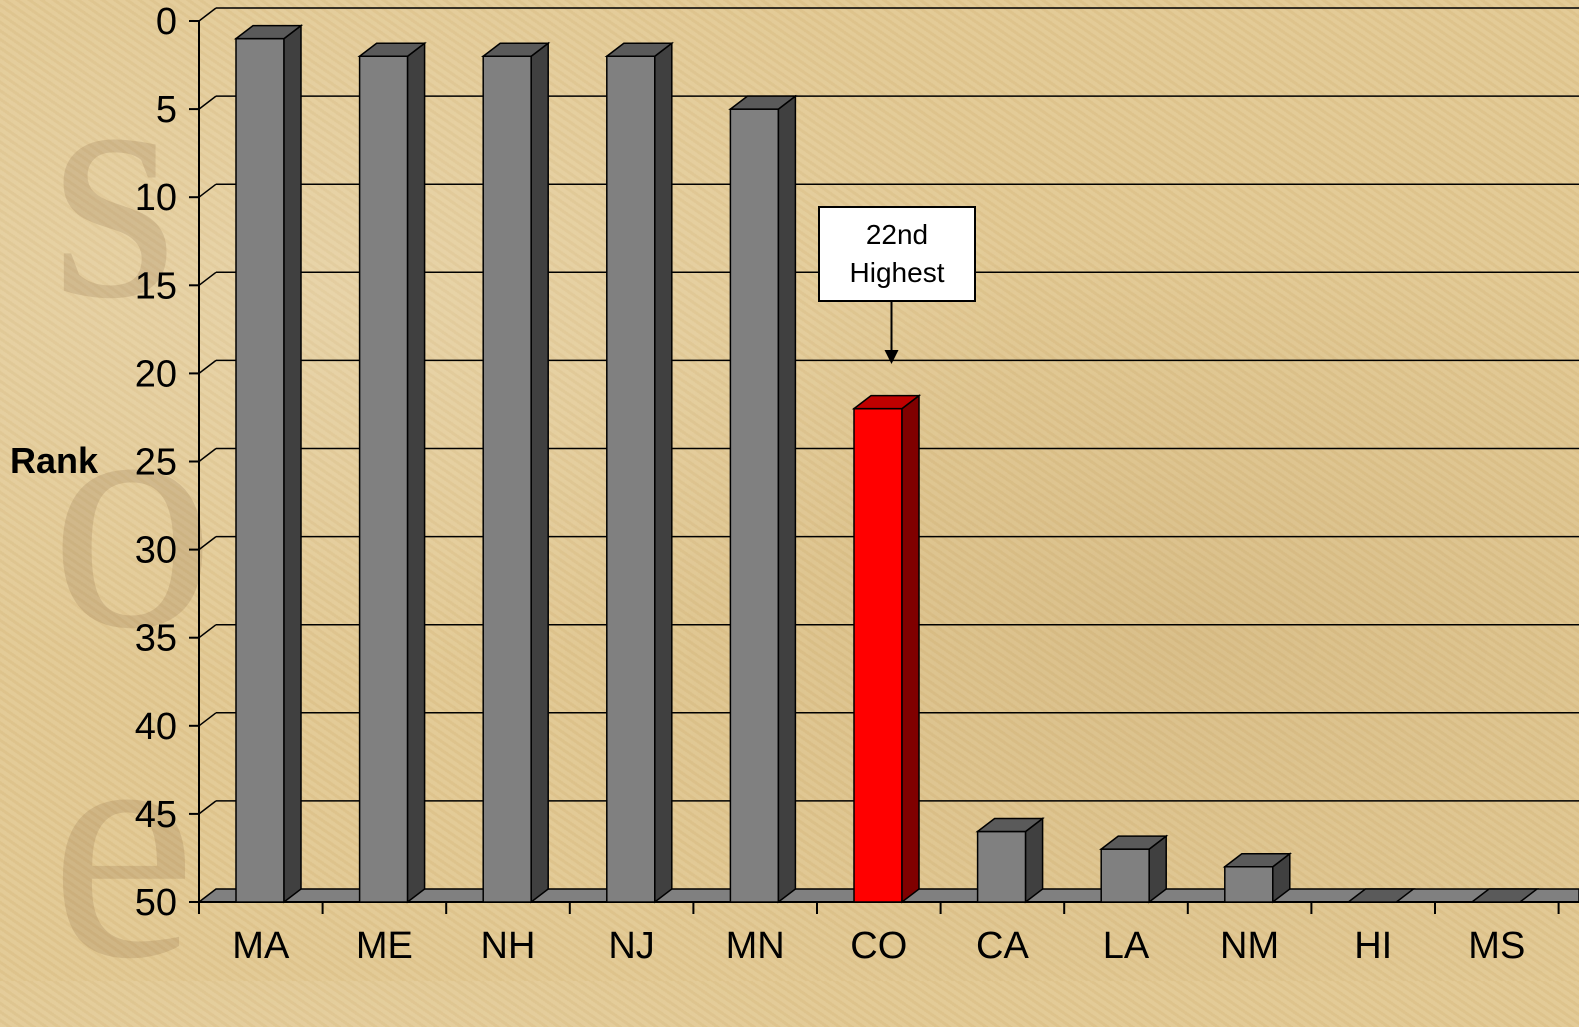 The width and height of the screenshot is (1579, 1027). What do you see at coordinates (897, 272) in the screenshot?
I see `callout-line-2: Highest` at bounding box center [897, 272].